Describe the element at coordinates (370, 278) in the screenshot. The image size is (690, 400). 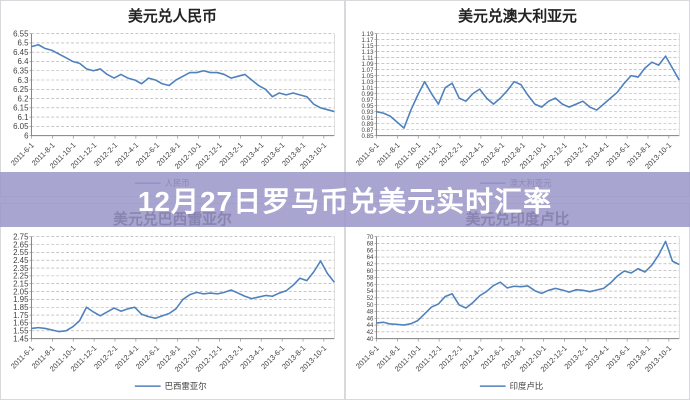
I see `y-axis-label: 58` at that location.